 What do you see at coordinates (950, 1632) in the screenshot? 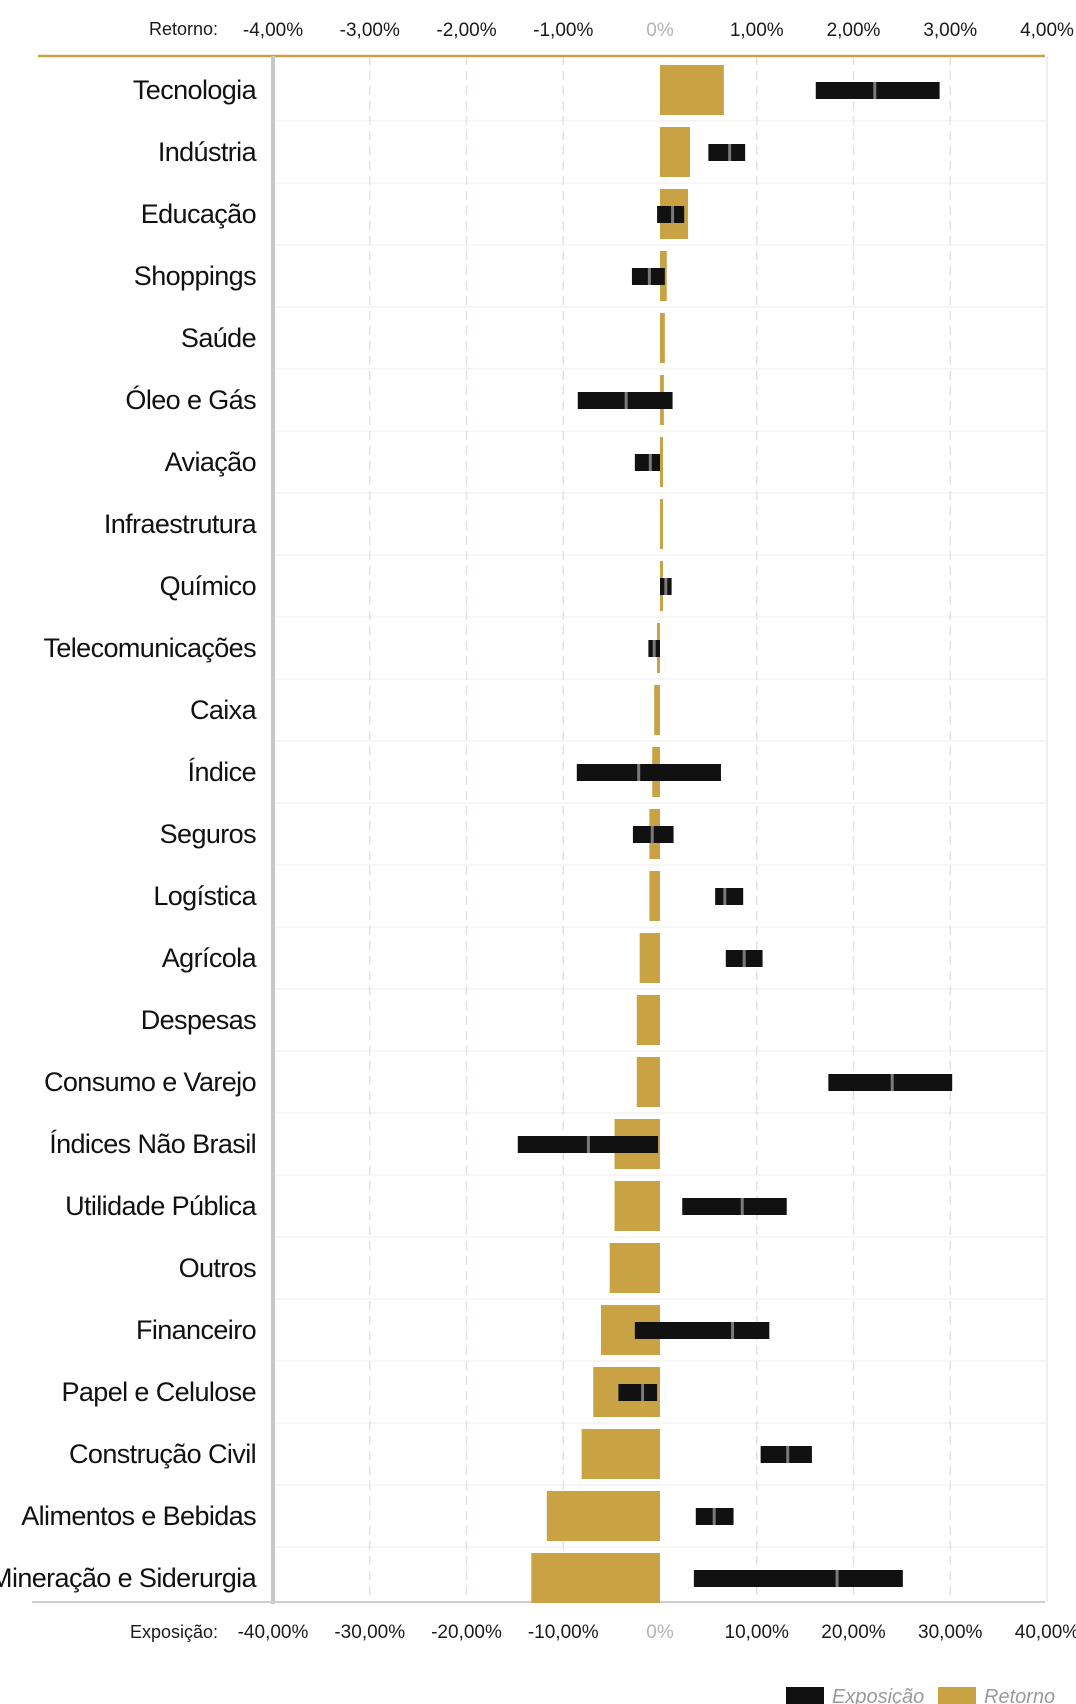
I see `bottom-tick-label: 30,00%` at bounding box center [950, 1632].